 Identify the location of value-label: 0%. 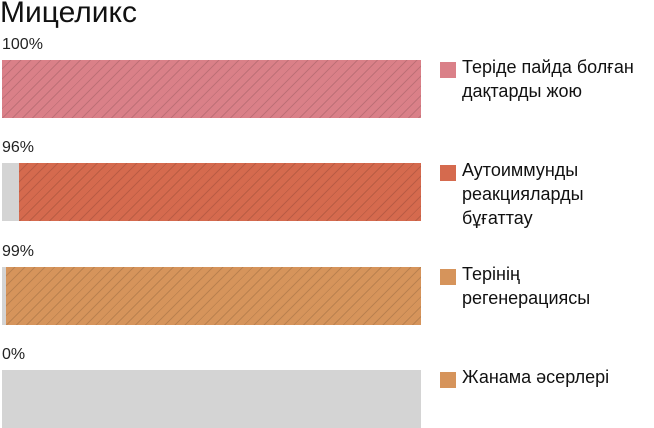
(14, 354).